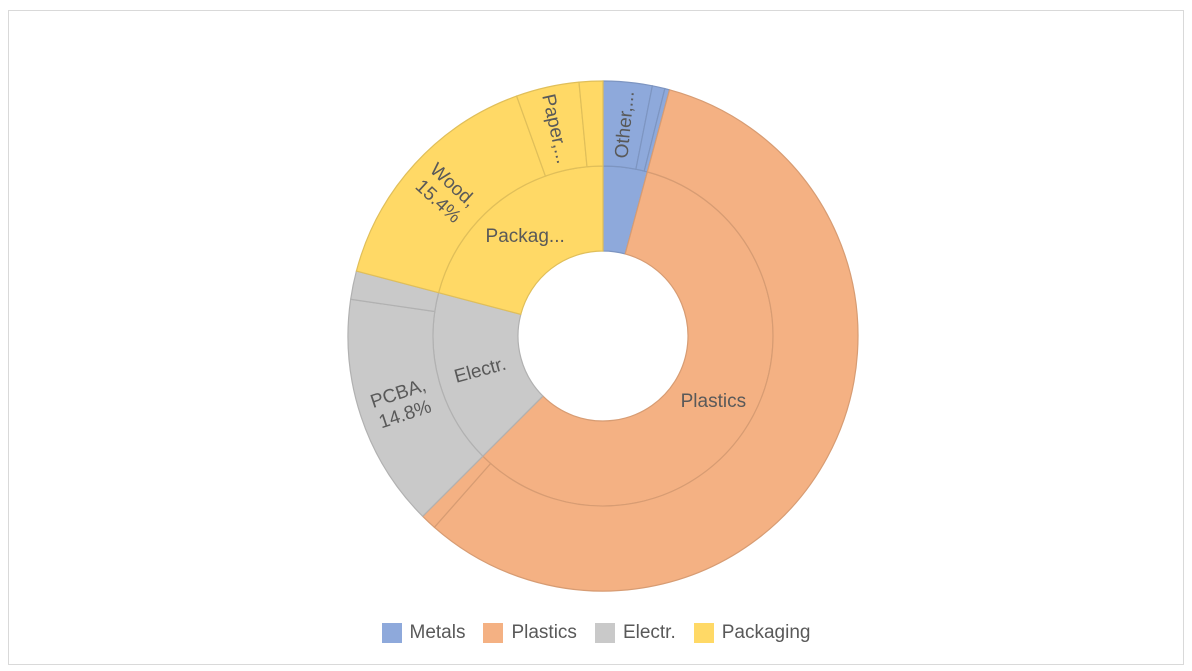  I want to click on legend-swatch-plastics, so click(493, 633).